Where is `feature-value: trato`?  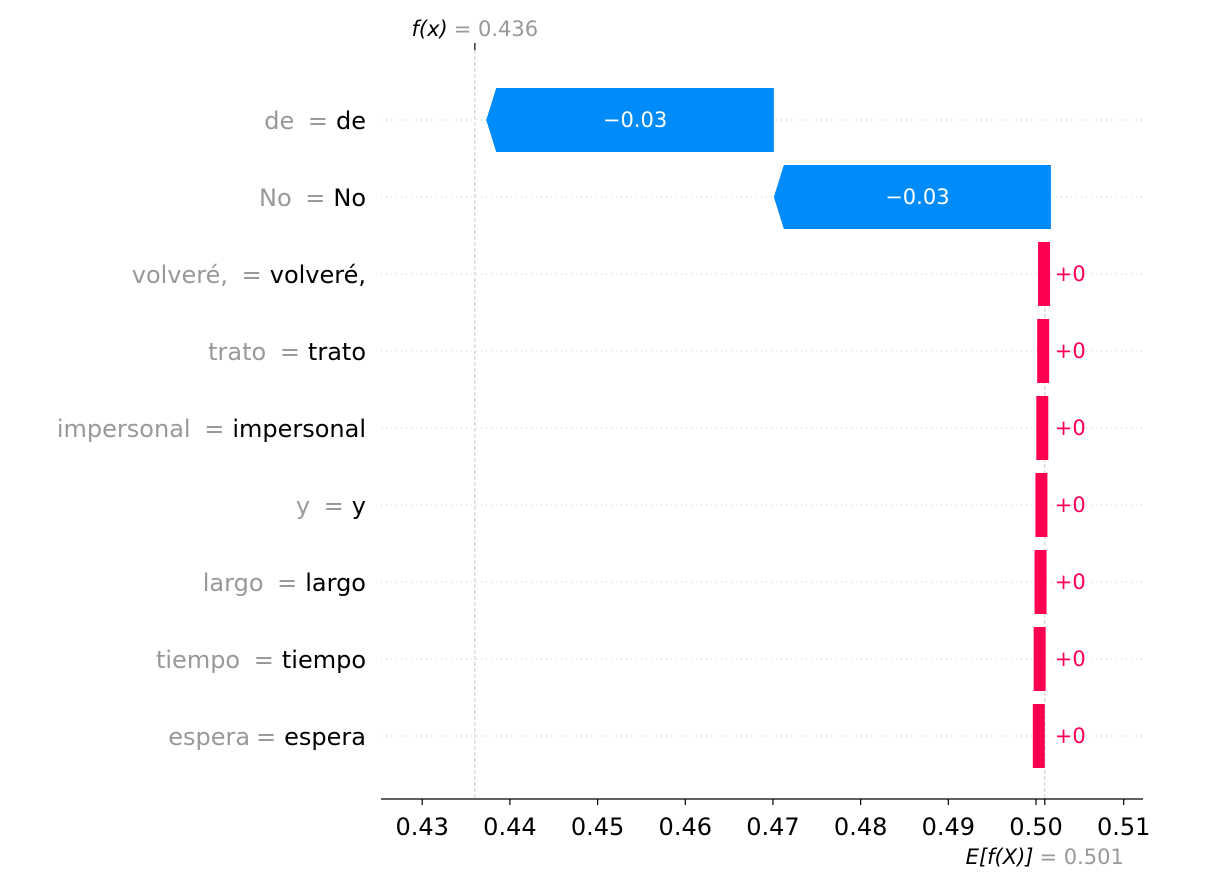
feature-value: trato is located at coordinates (337, 352).